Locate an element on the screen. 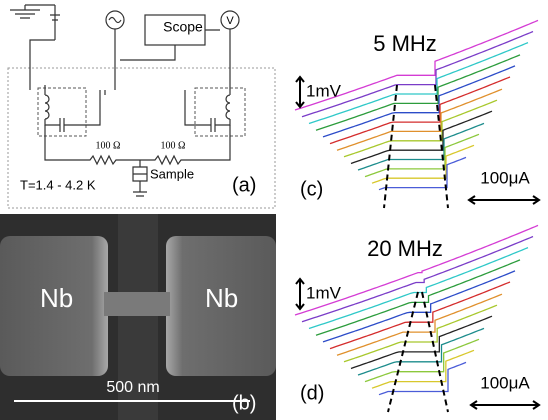 Image resolution: width=548 pixels, height=420 pixels. voltmeter-label: V is located at coordinates (230, 21).